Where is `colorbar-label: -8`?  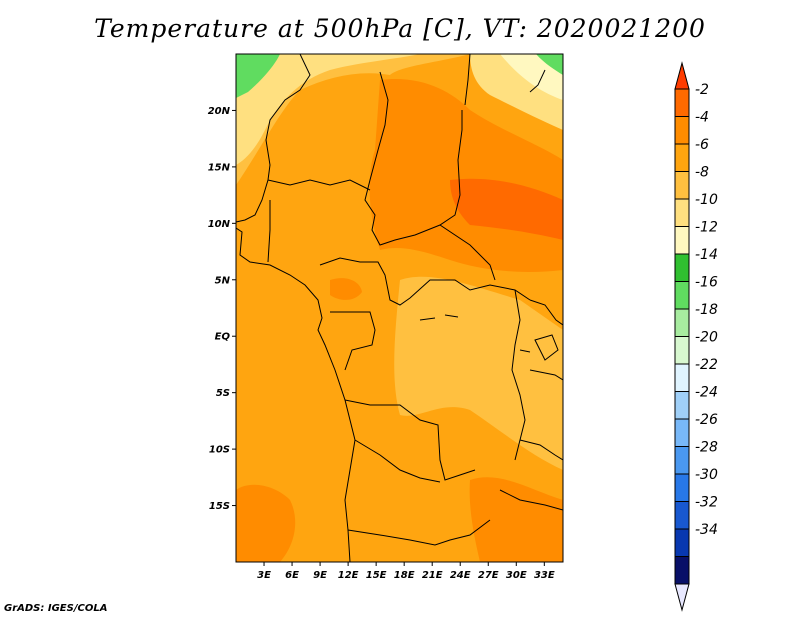 colorbar-label: -8 is located at coordinates (702, 173).